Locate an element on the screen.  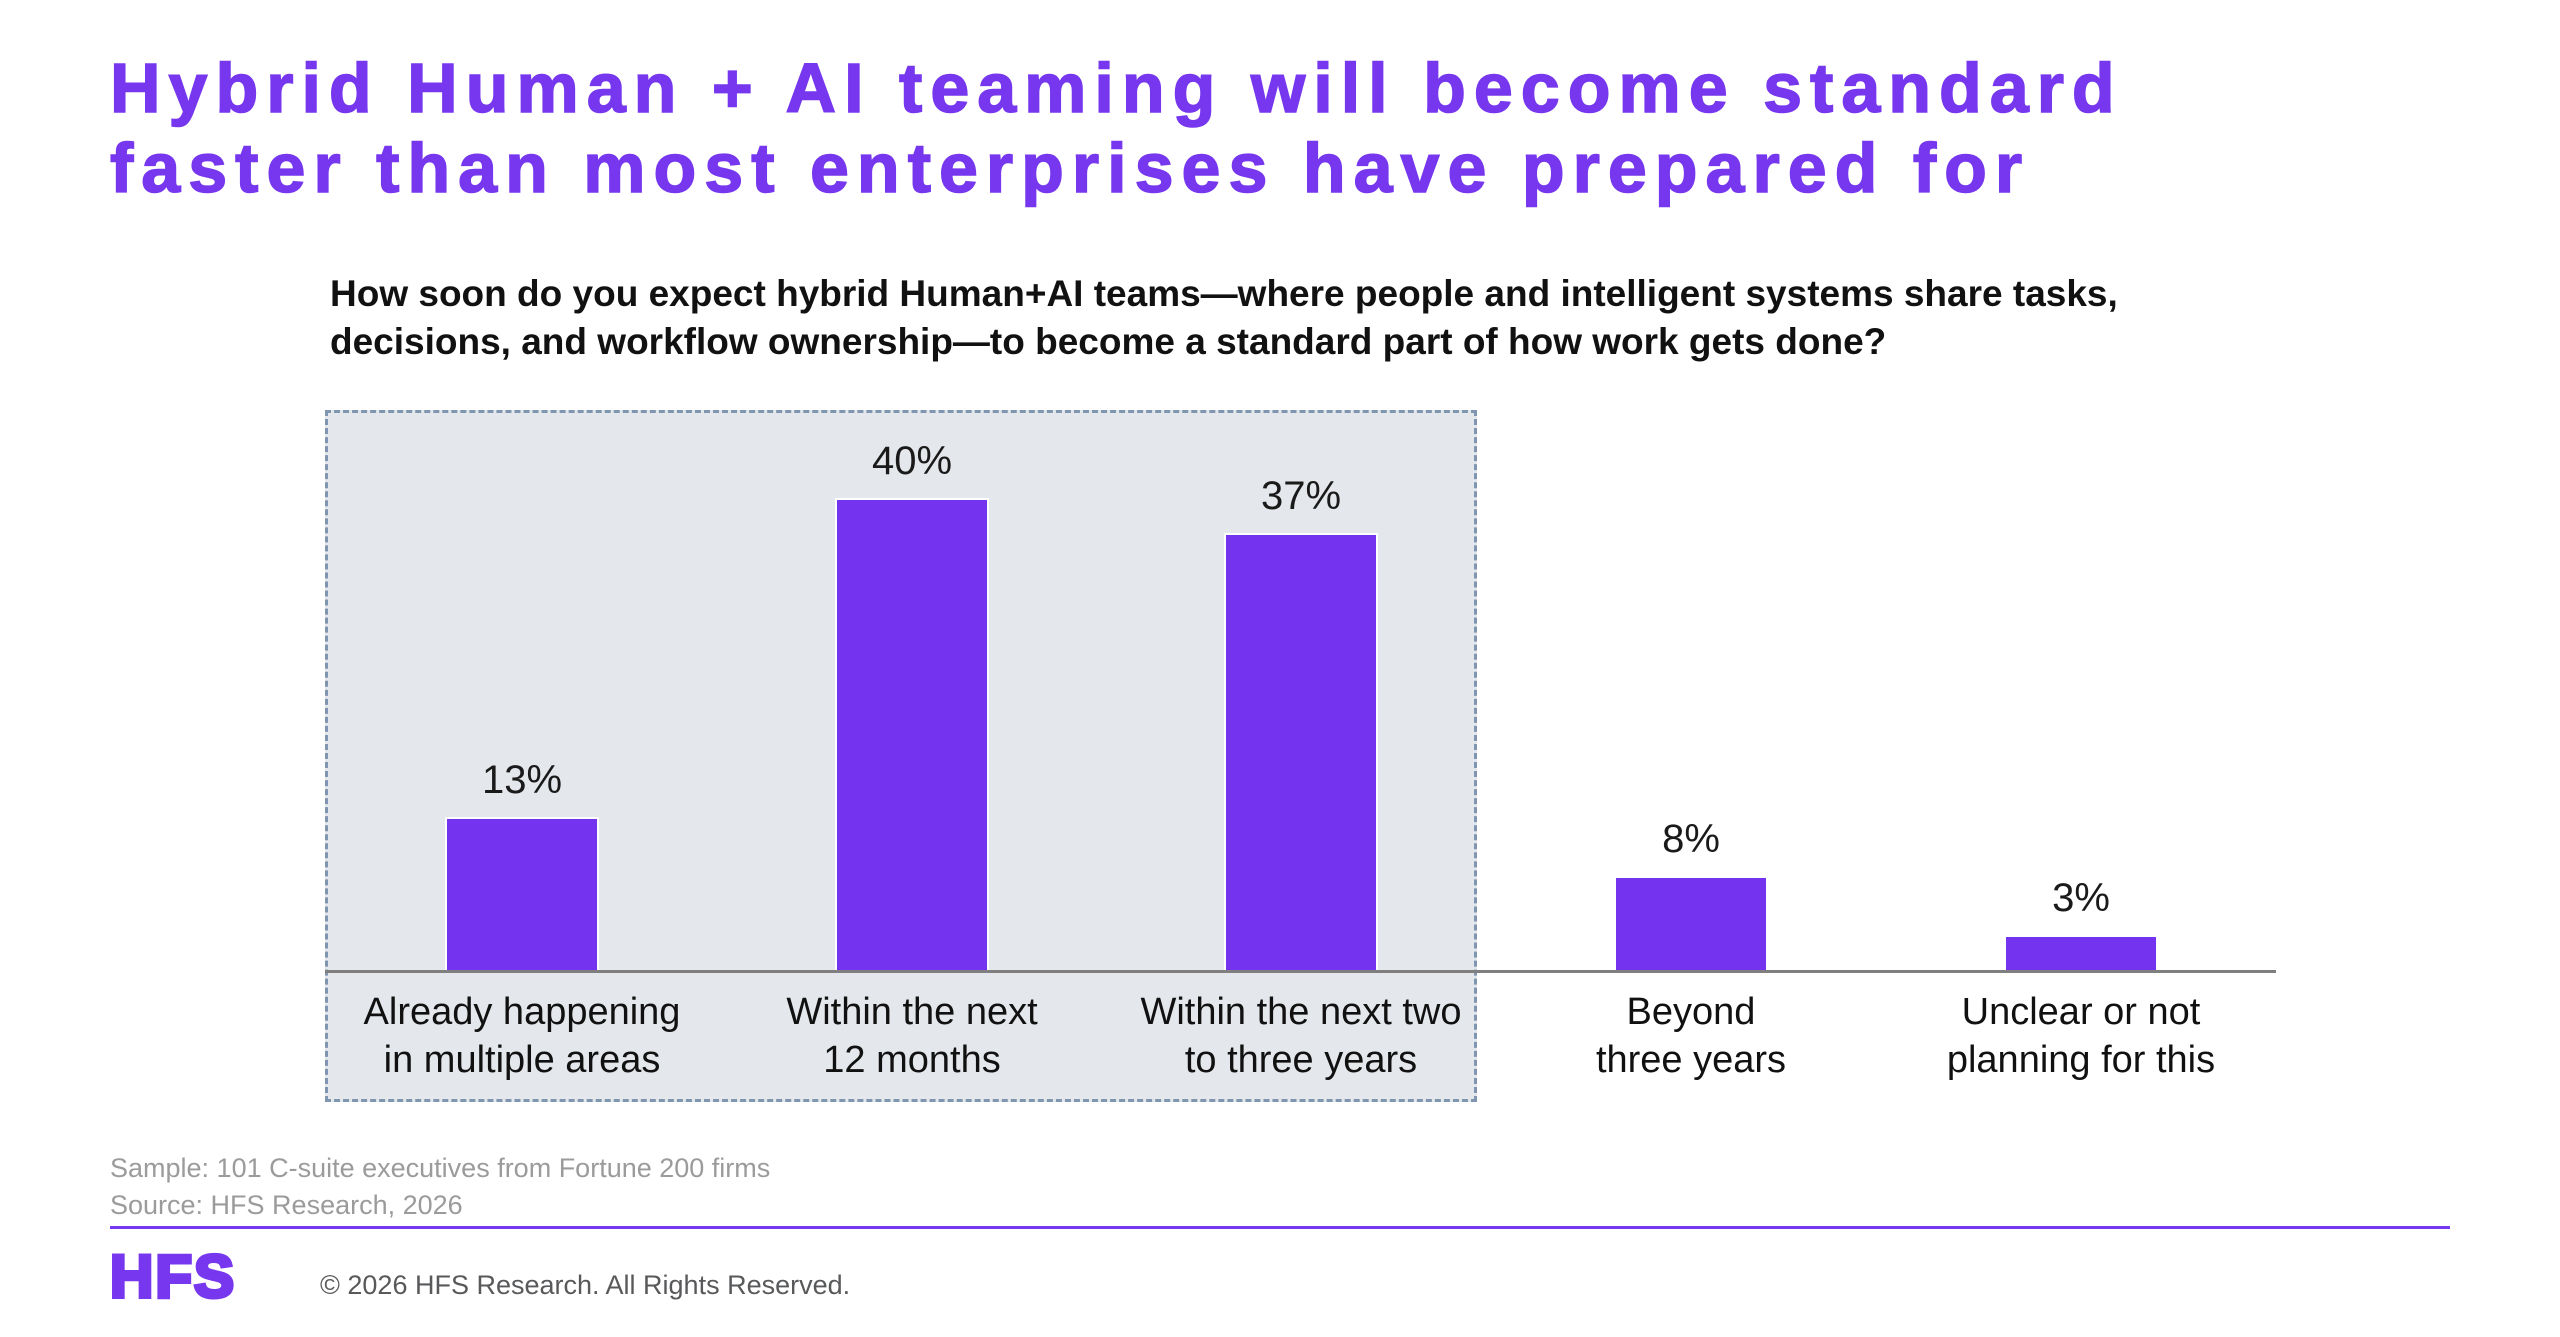
bar-group: 8% is located at coordinates (1691, 485).